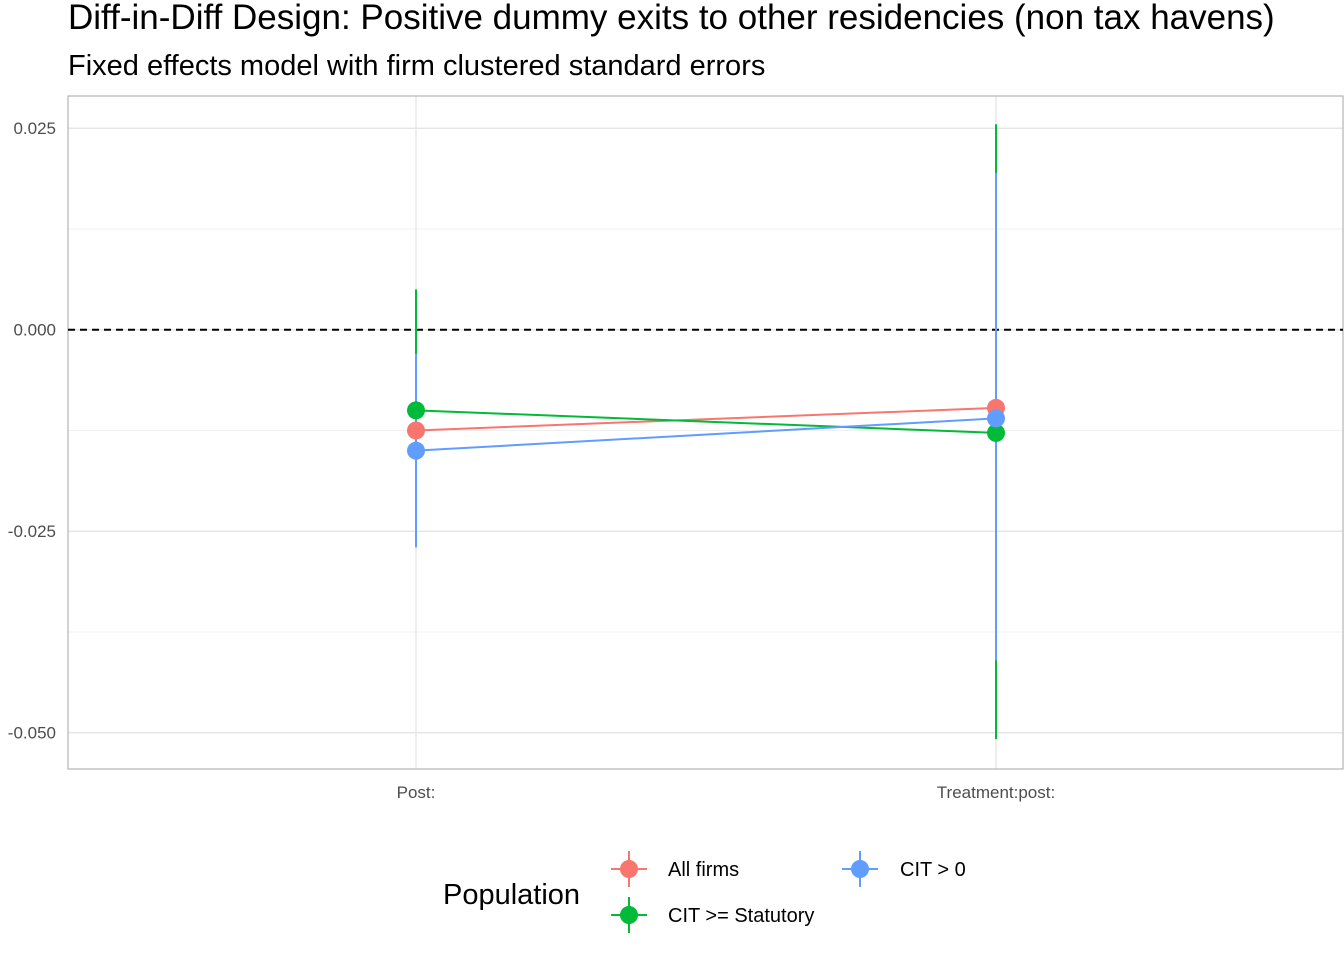 This screenshot has width=1344, height=960. Describe the element at coordinates (726, 792) in the screenshot. I see `x-axis: Post: Treatment:post:` at that location.